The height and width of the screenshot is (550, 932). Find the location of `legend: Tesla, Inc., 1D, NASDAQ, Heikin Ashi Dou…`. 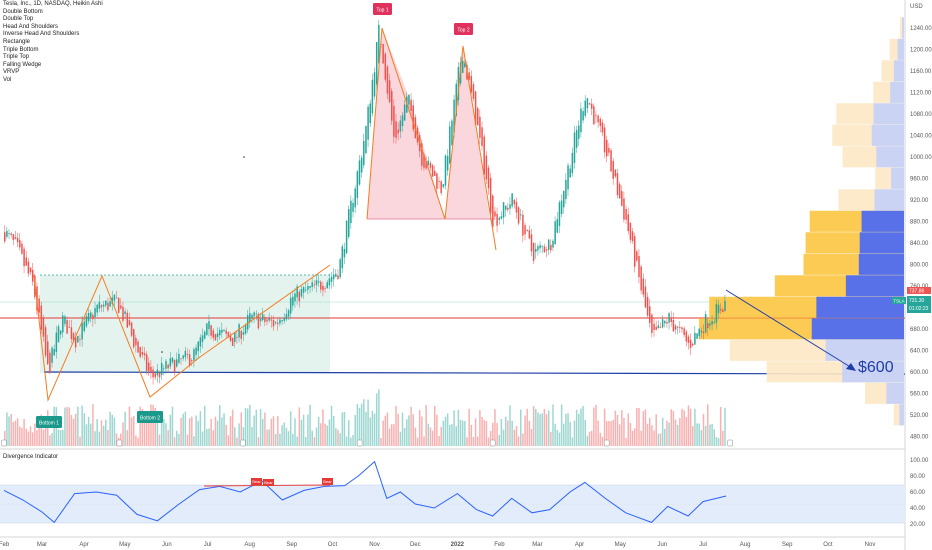

legend: Tesla, Inc., 1D, NASDAQ, Heikin Ashi Dou… is located at coordinates (53, 43).